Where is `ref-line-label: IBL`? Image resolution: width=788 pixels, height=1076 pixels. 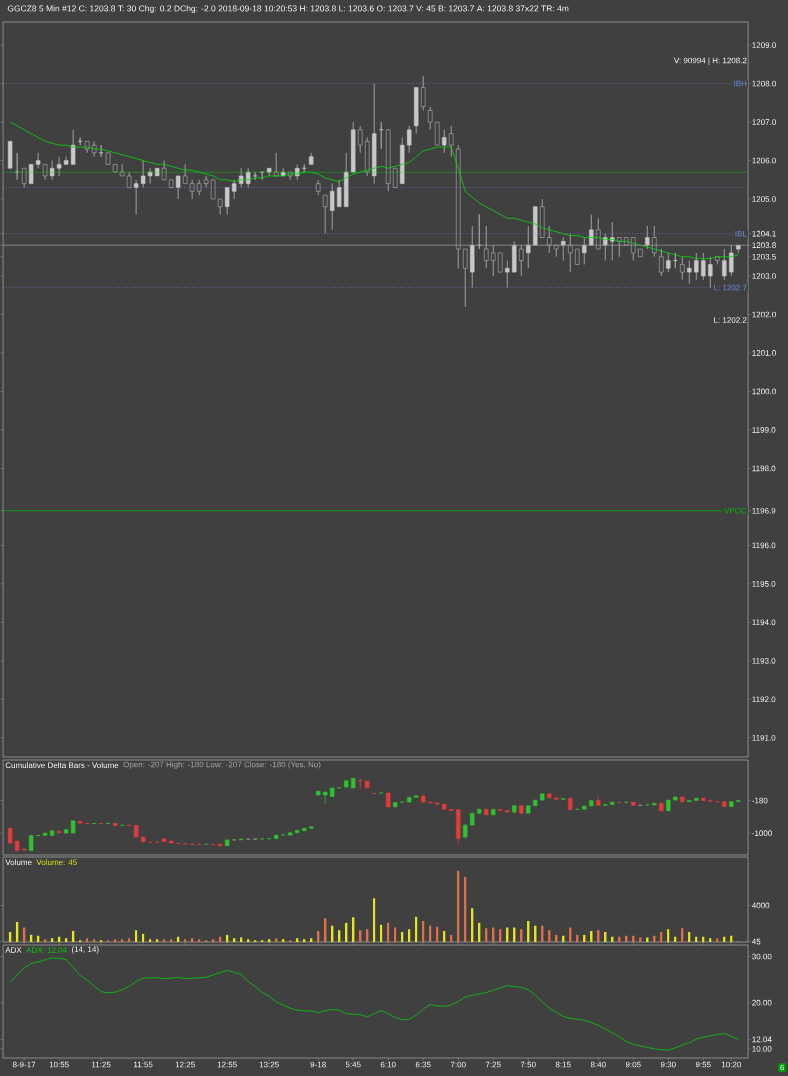 ref-line-label: IBL is located at coordinates (741, 233).